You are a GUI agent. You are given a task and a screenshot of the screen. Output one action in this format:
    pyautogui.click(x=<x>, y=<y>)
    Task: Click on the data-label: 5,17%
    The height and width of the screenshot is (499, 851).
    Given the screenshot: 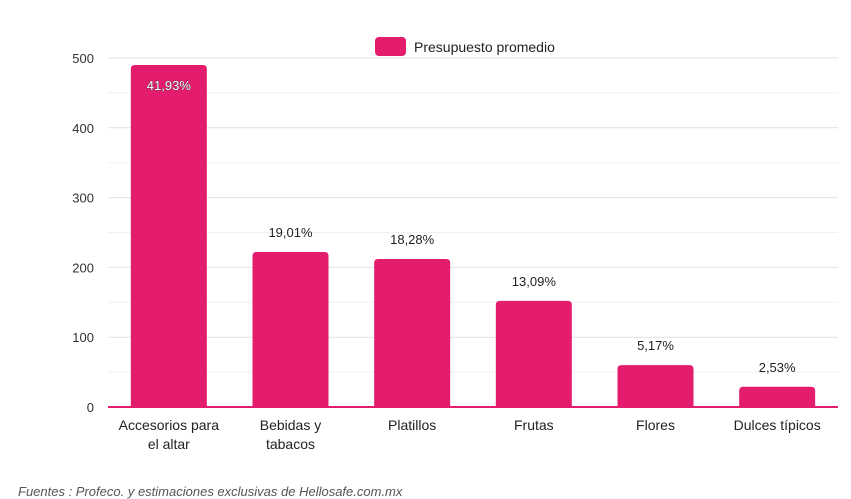 What is the action you would take?
    pyautogui.click(x=655, y=345)
    